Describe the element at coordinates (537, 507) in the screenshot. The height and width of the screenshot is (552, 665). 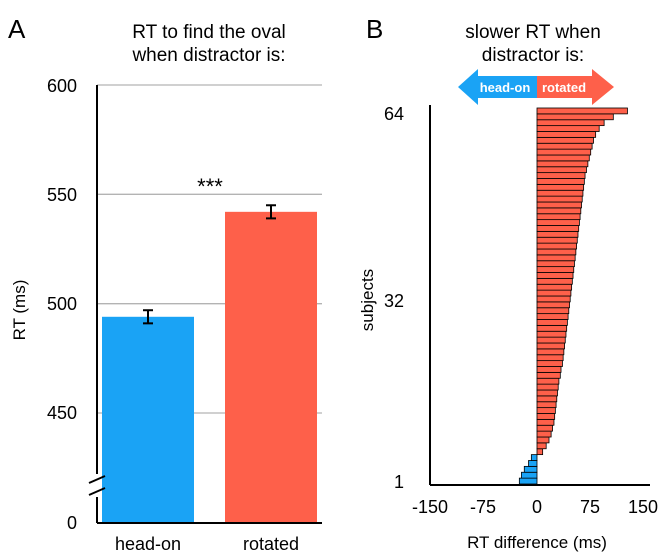
I see `panel-b-xtick-0: 0` at that location.